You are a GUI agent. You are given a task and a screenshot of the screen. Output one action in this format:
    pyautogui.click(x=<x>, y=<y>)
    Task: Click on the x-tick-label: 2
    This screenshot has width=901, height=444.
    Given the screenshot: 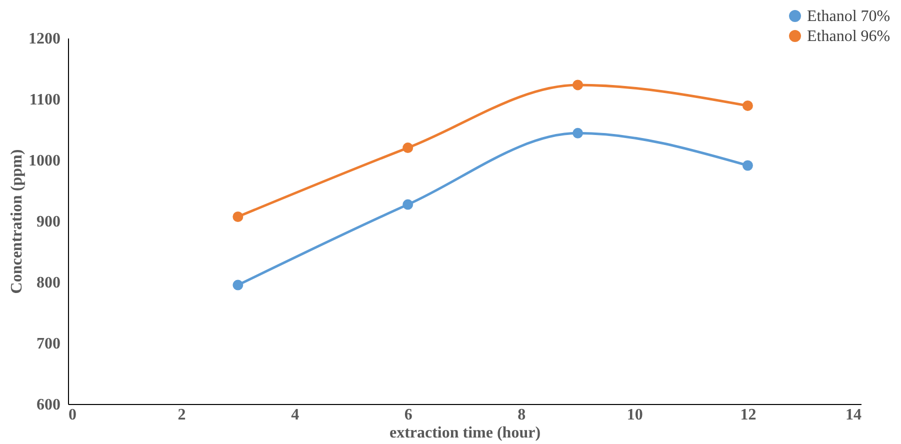 What is the action you would take?
    pyautogui.click(x=182, y=415)
    